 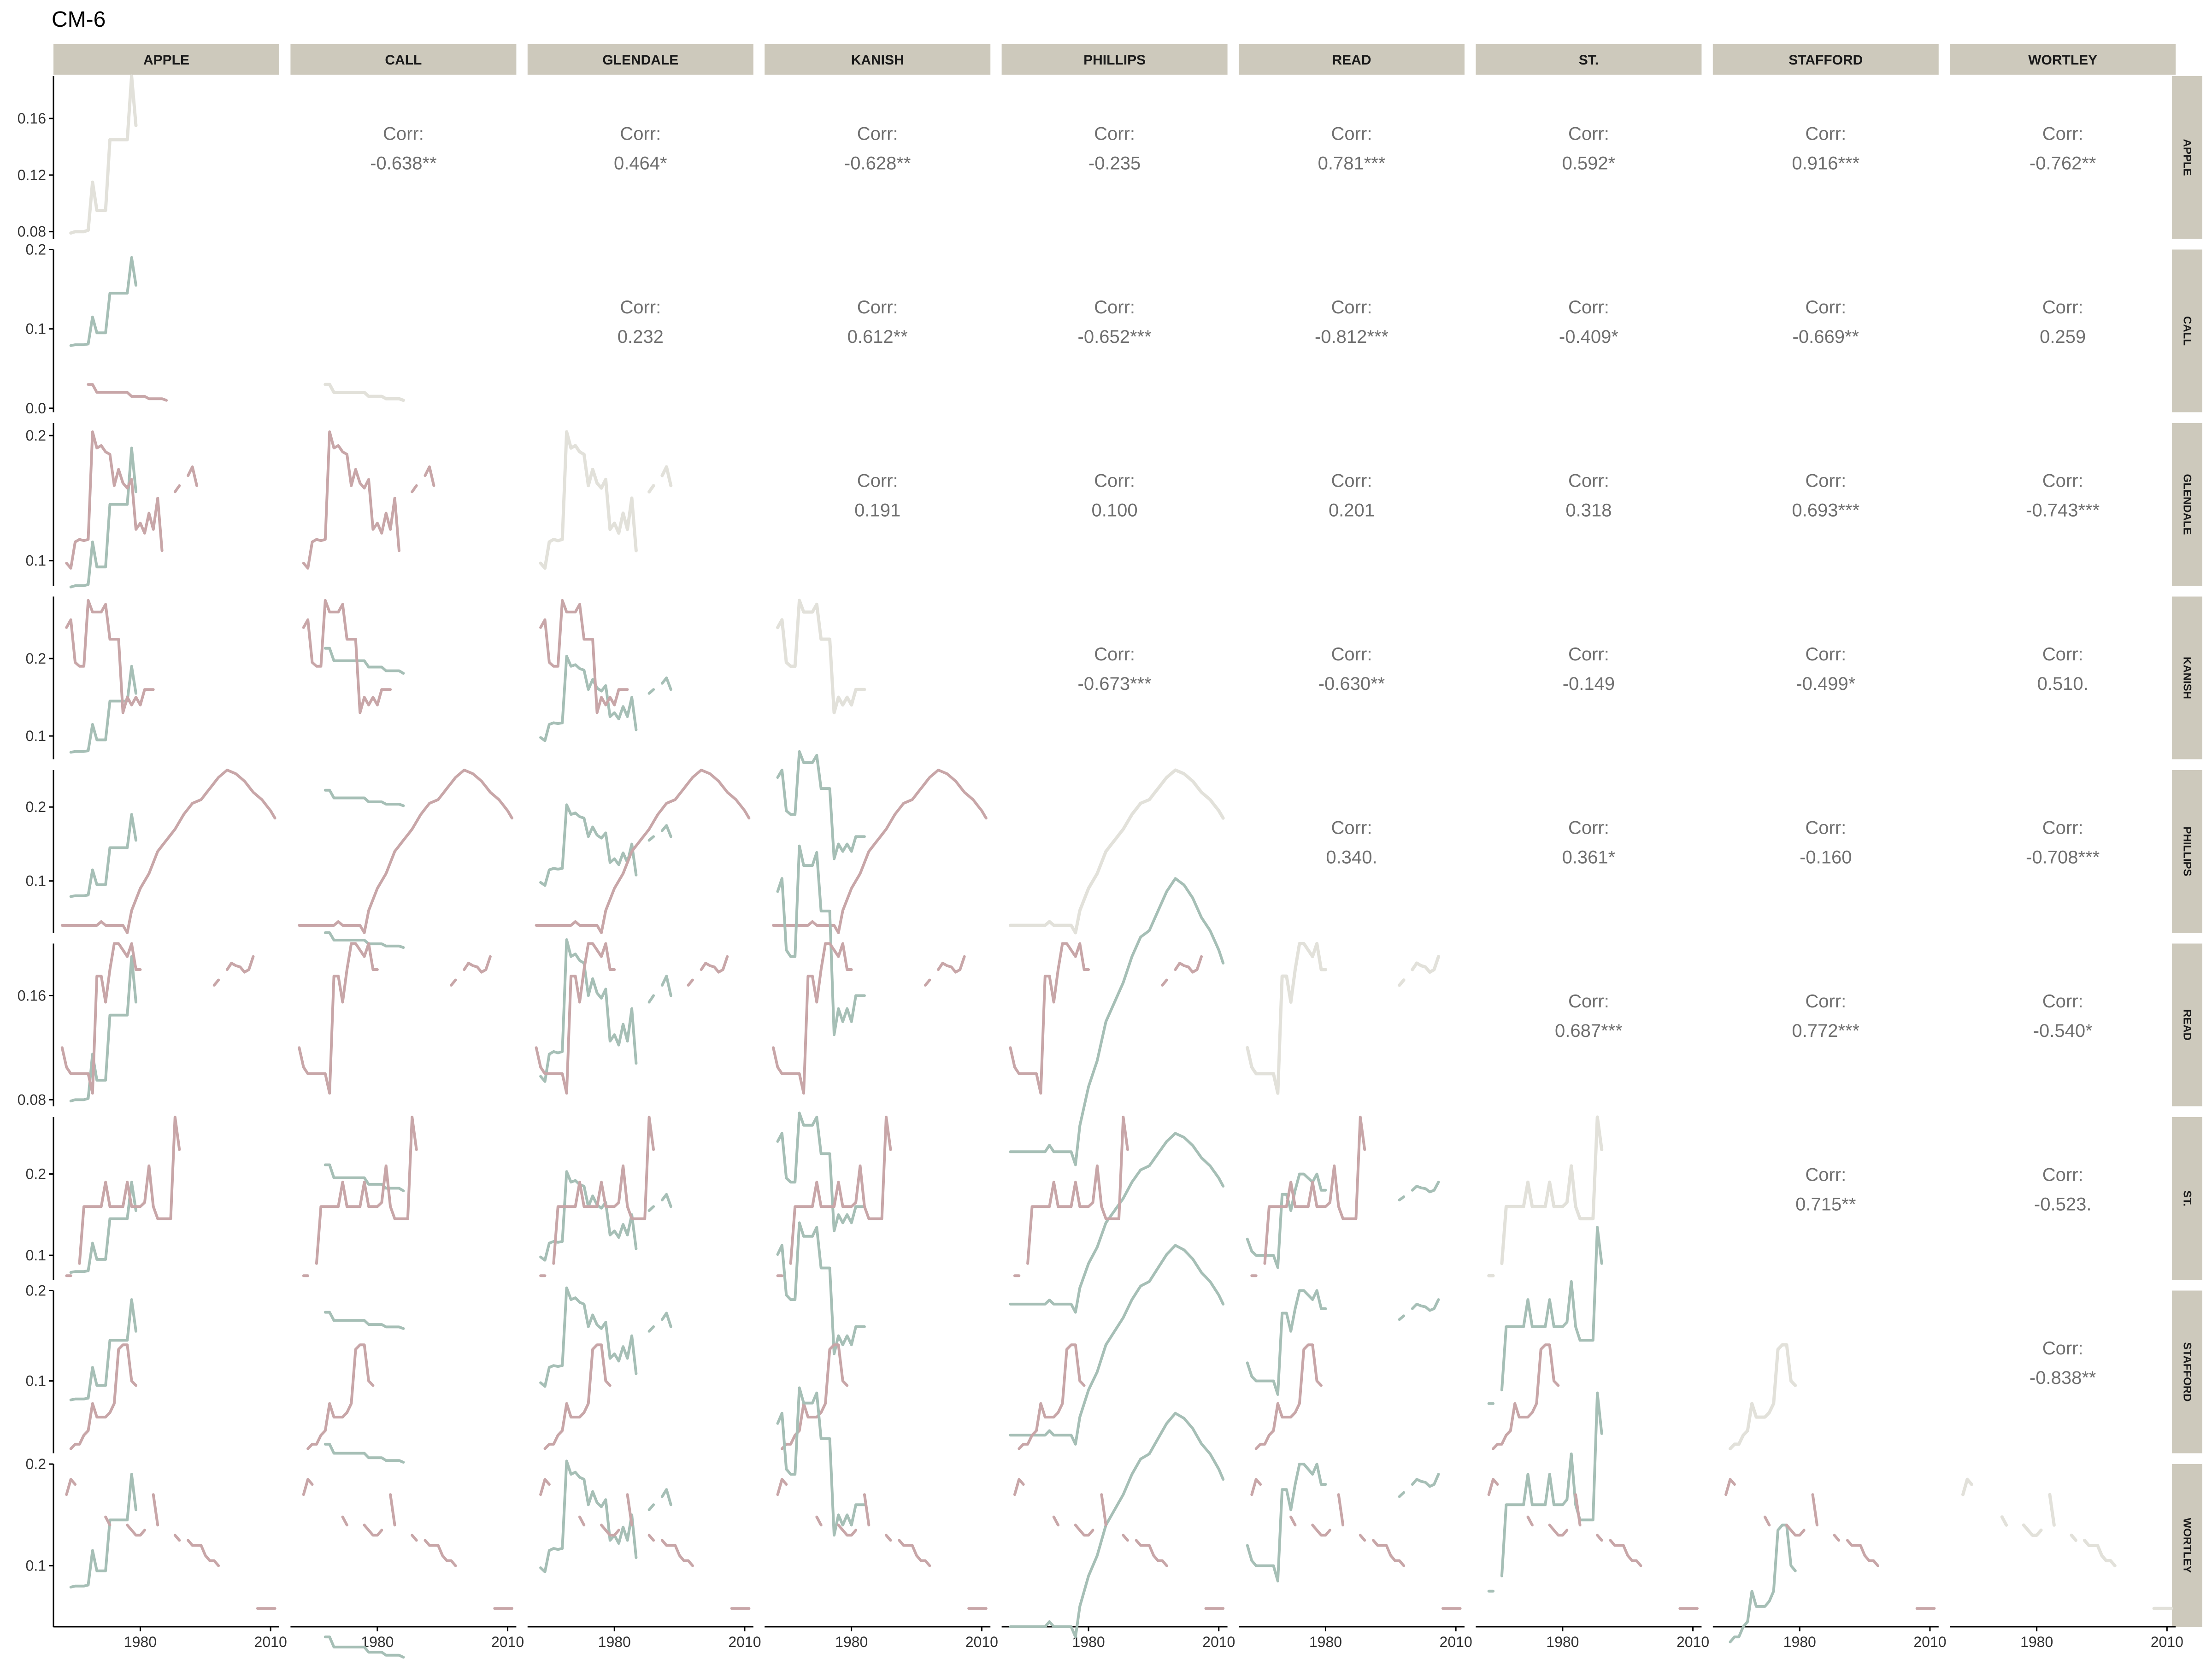 I want to click on corr-value-stafford-wortley: -0.838**, so click(x=2063, y=1378).